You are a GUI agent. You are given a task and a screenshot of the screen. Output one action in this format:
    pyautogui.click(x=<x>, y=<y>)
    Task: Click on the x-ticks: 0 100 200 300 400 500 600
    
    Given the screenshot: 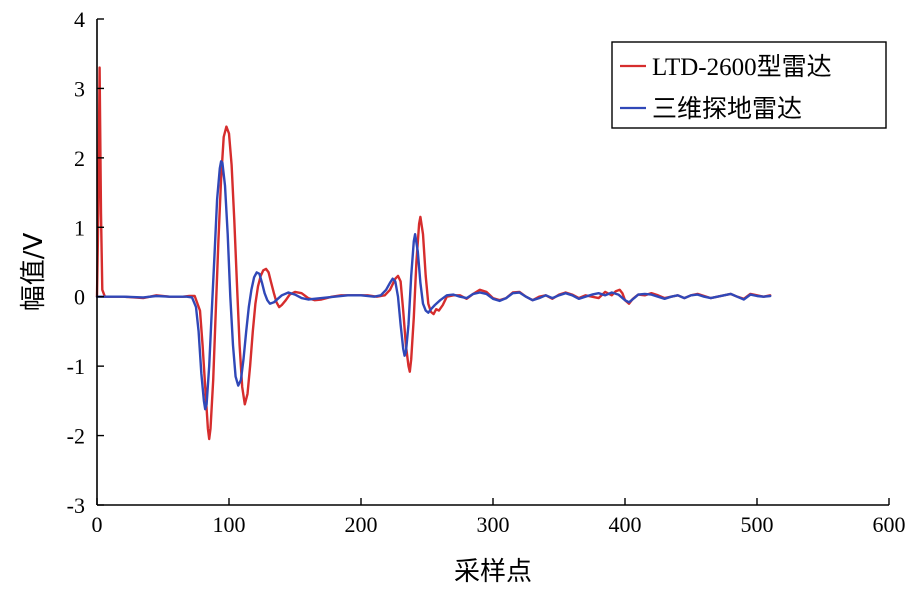 What is the action you would take?
    pyautogui.click(x=499, y=517)
    